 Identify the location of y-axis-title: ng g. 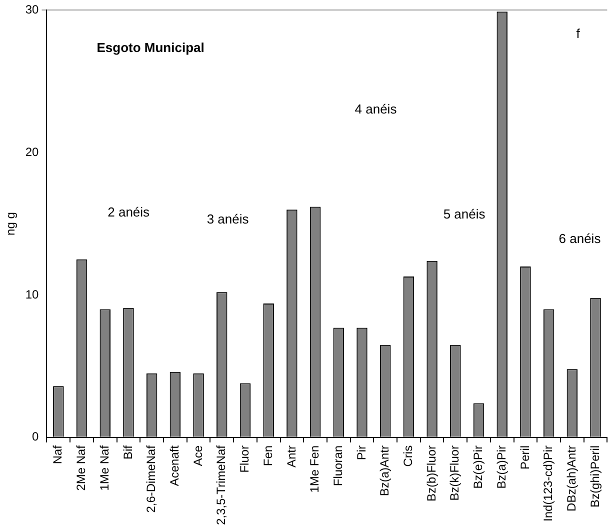
(11, 224).